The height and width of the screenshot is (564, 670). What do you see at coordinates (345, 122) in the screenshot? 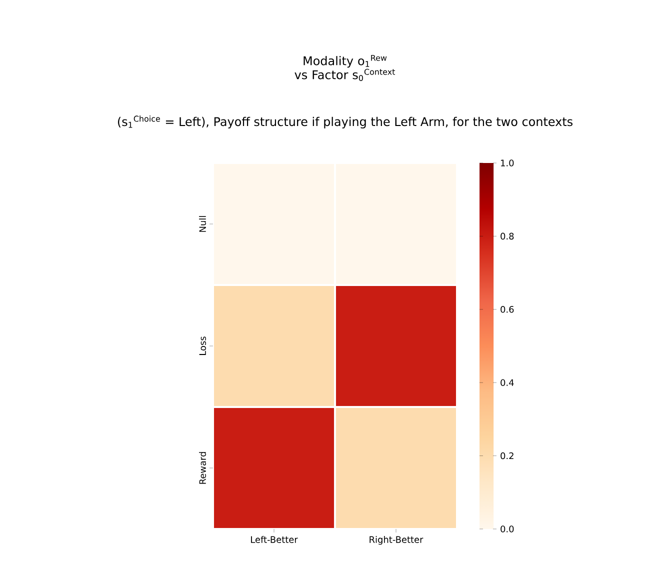
I see `chart-subtitle: (s$_{1}$$^{Choice}$ = Left), Payoff structure if playing the Left Arm, for the two contexts` at bounding box center [345, 122].